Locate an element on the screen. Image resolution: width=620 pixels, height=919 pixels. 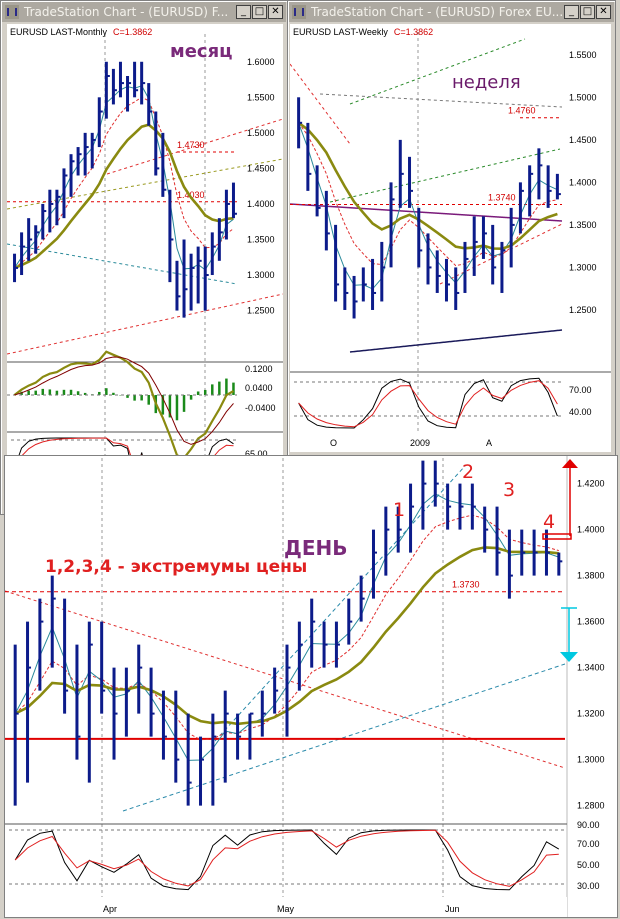
macd-axis-tick: 0.0400 is located at coordinates (259, 388).